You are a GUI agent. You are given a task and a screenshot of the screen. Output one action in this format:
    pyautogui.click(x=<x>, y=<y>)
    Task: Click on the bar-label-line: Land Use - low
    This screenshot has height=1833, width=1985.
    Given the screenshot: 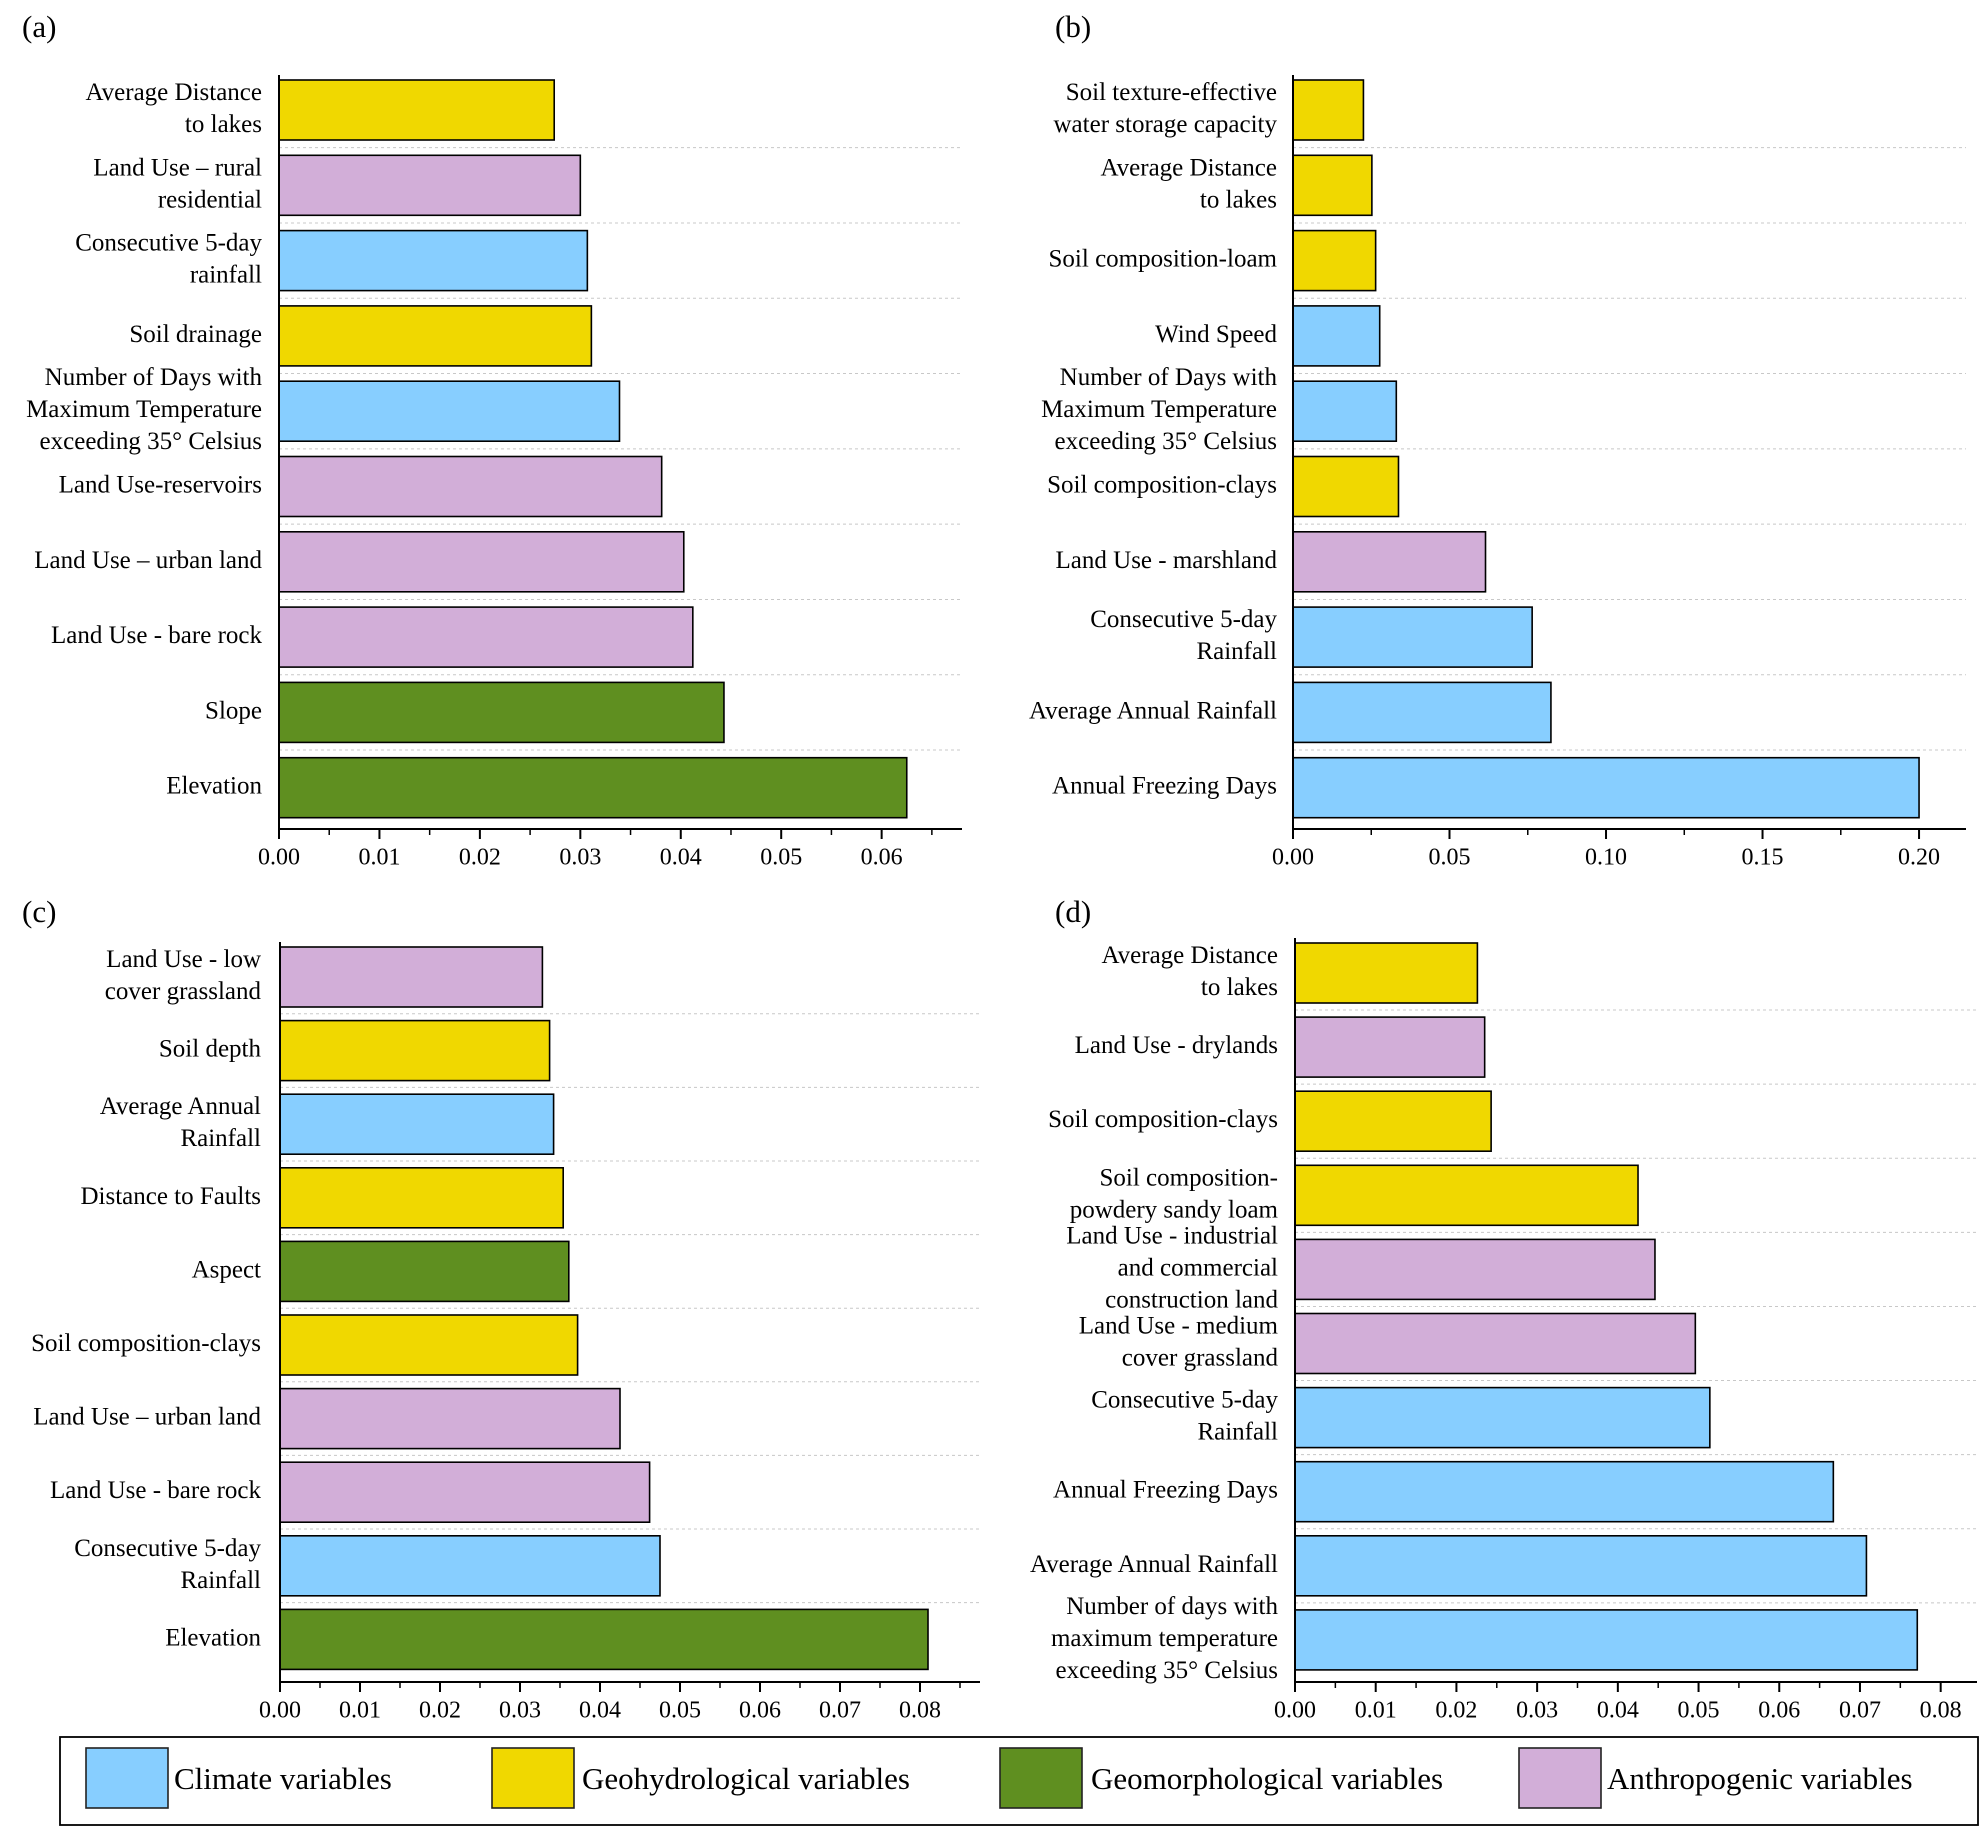 What is the action you would take?
    pyautogui.click(x=183, y=959)
    